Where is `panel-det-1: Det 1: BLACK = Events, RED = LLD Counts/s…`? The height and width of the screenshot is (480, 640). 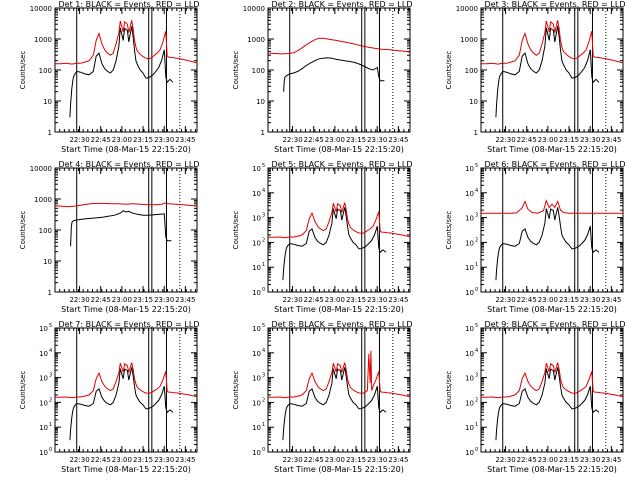 panel-det-1: Det 1: BLACK = Events, RED = LLD Counts/s… is located at coordinates (109, 77).